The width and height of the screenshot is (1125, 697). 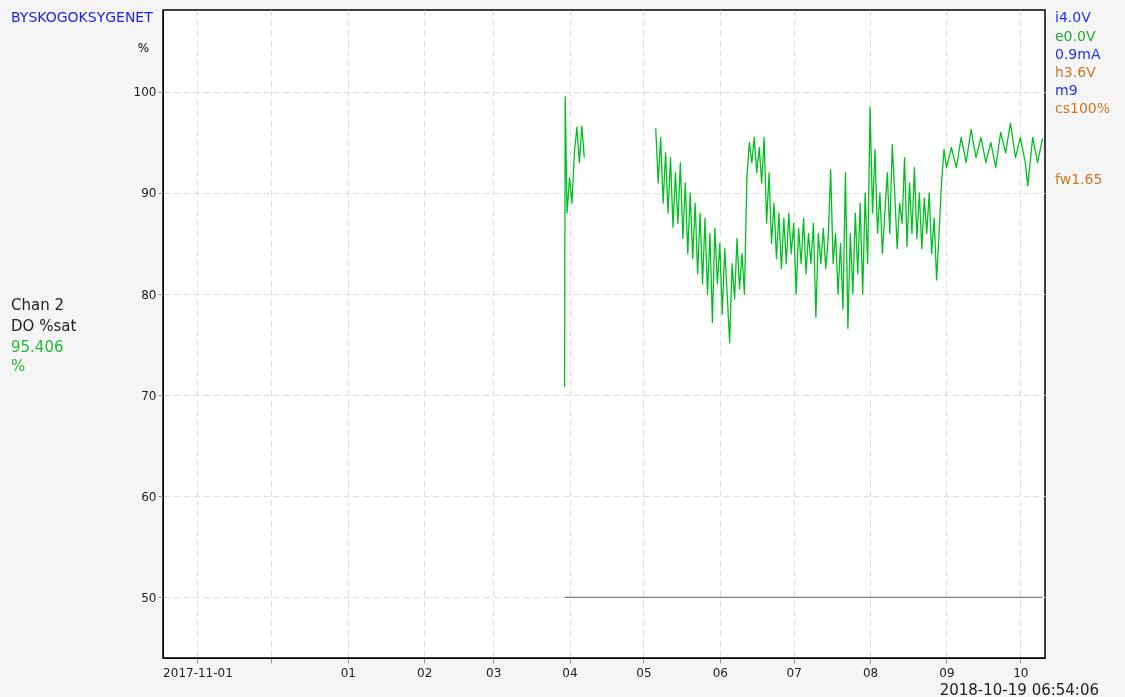 What do you see at coordinates (149, 193) in the screenshot?
I see `y-tick-label: 90` at bounding box center [149, 193].